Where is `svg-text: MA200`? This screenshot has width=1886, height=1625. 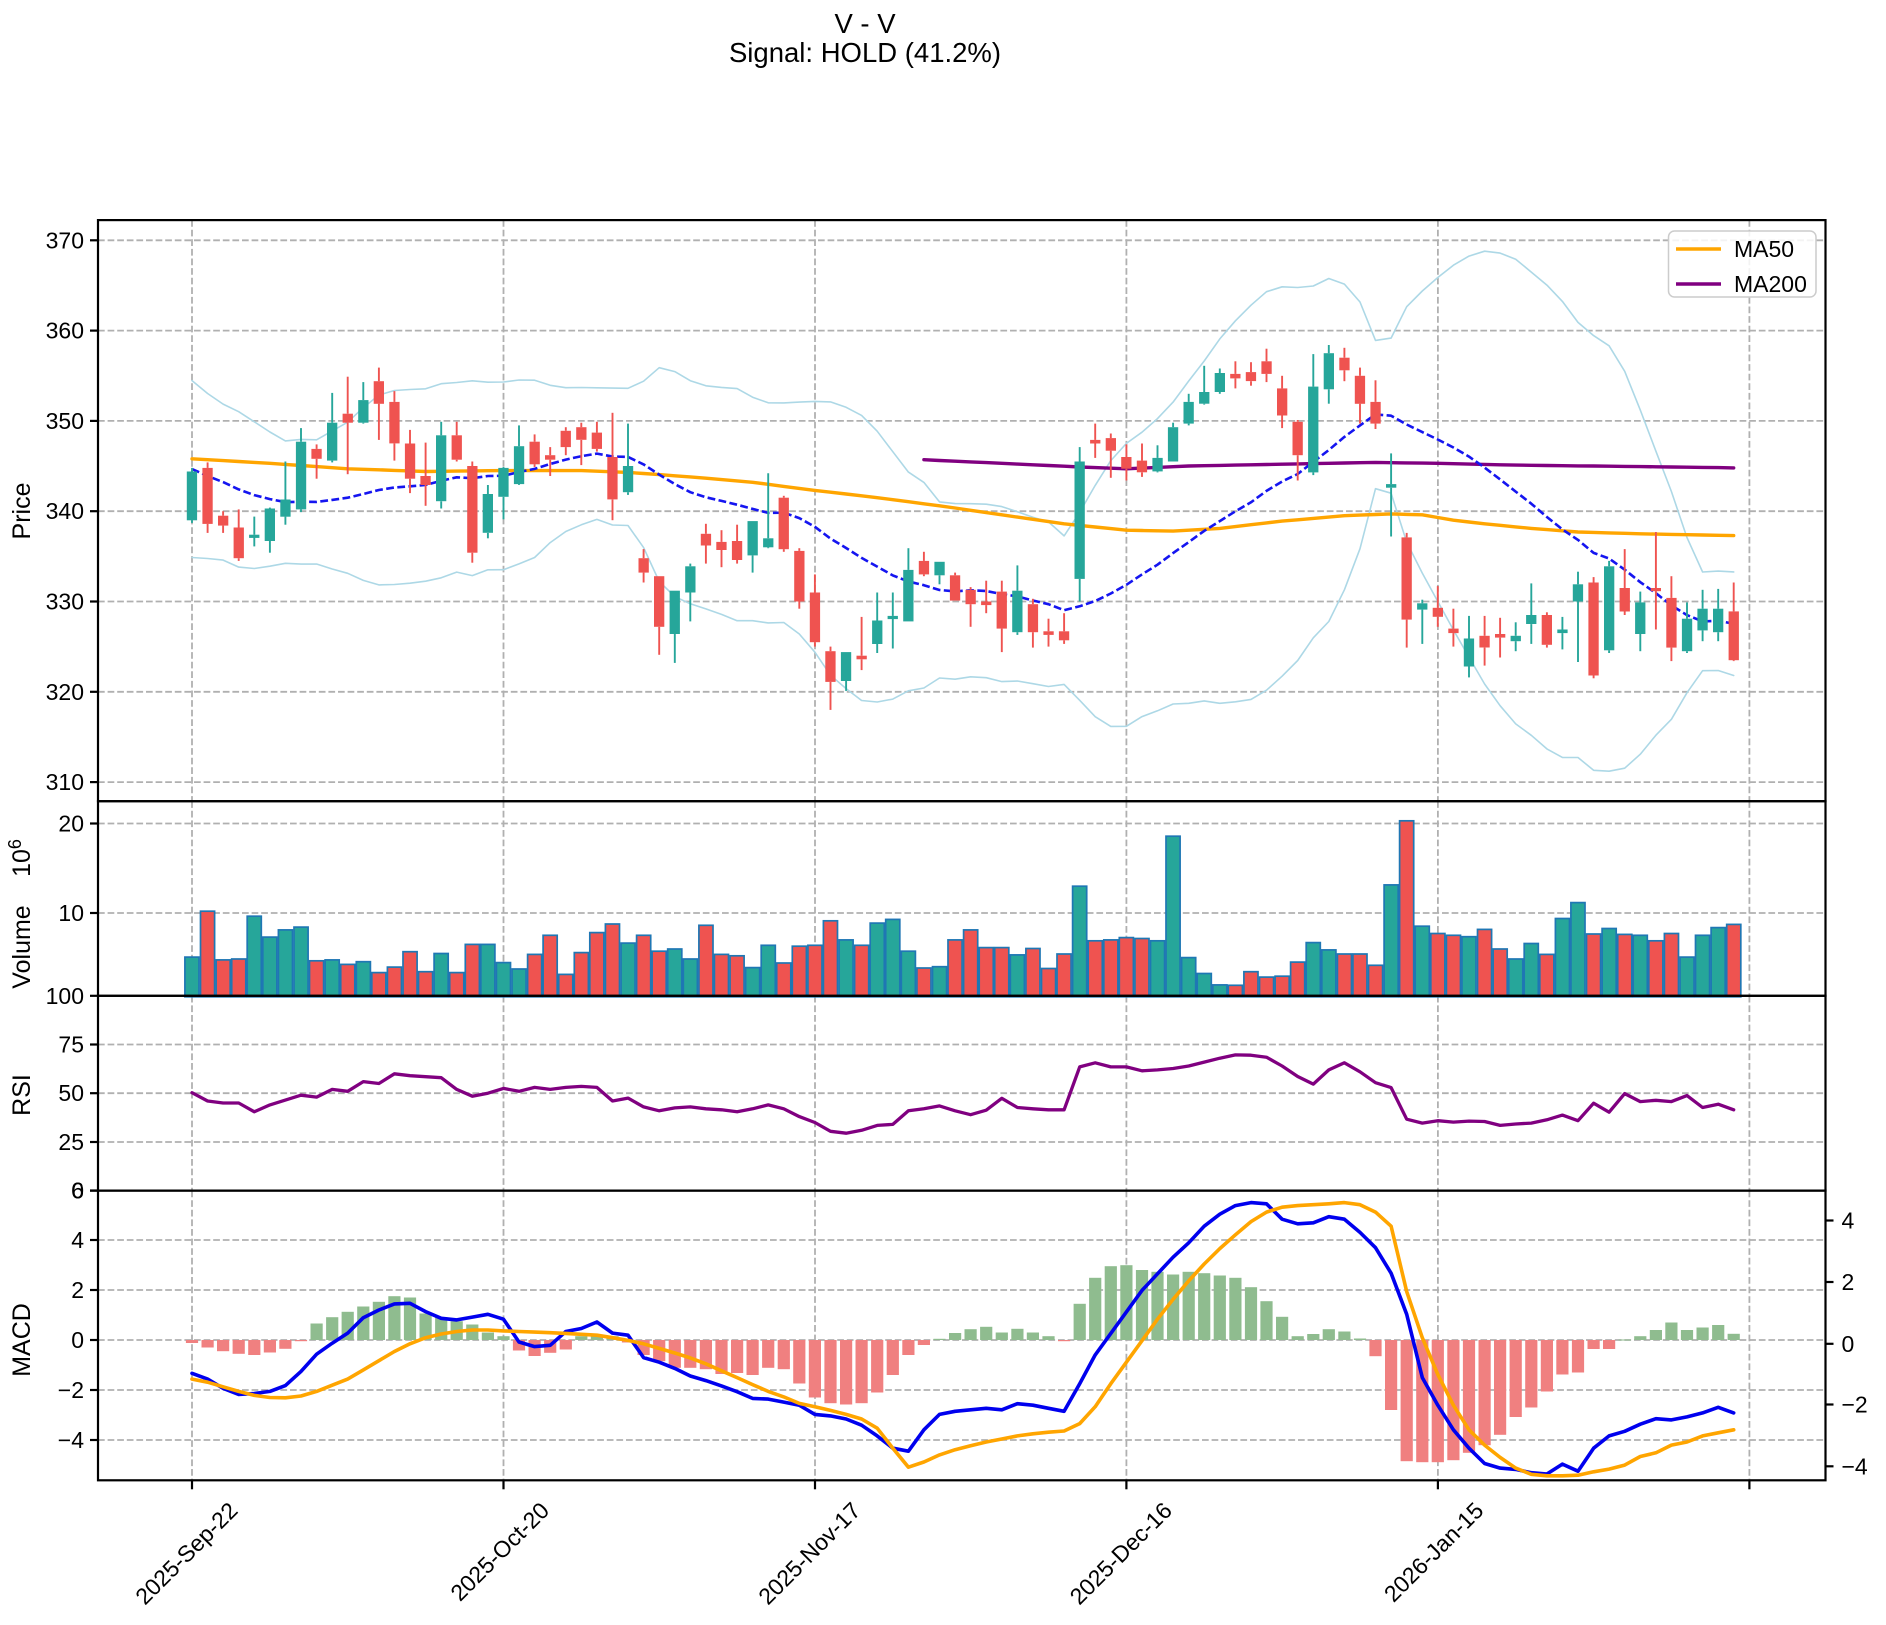 svg-text: MA200 is located at coordinates (1770, 284).